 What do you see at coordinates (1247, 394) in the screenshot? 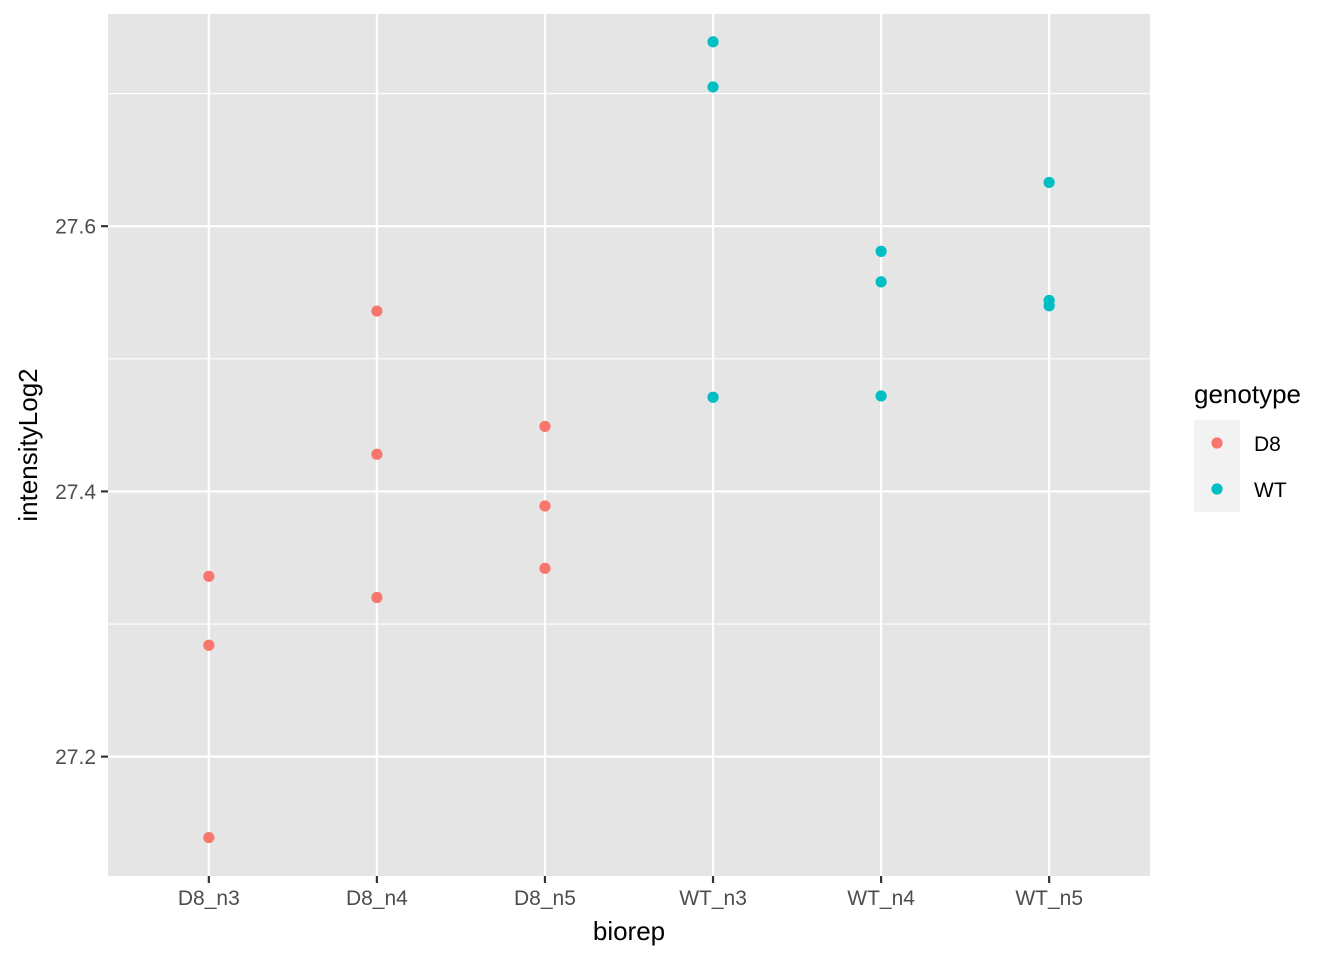
I see `legend-title: genotype` at bounding box center [1247, 394].